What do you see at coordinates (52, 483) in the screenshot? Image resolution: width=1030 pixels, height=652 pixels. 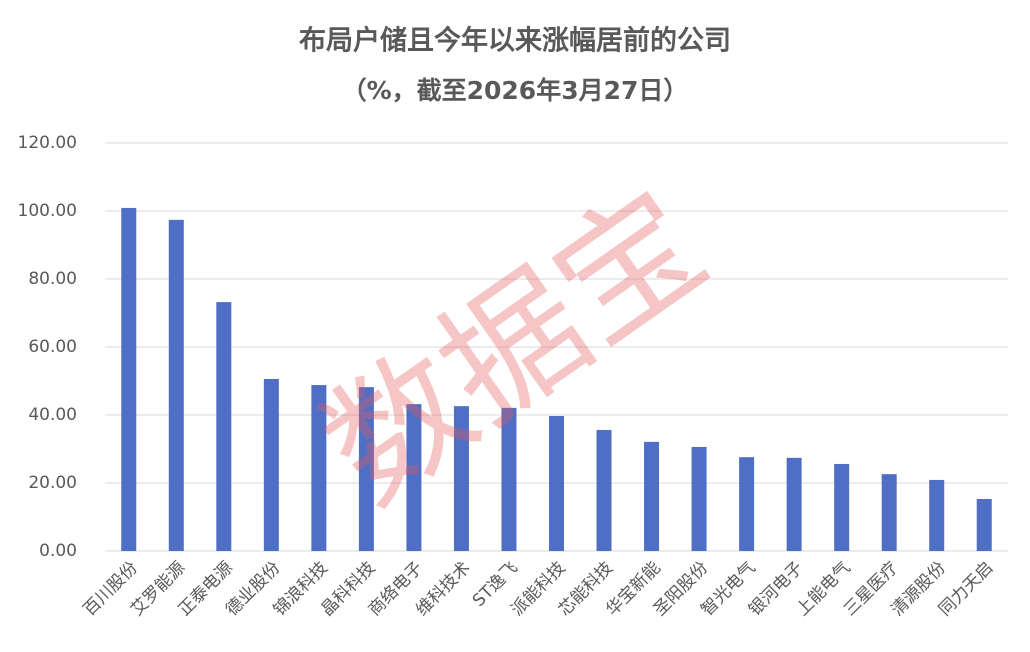 I see `y-tick-label: 20.00` at bounding box center [52, 483].